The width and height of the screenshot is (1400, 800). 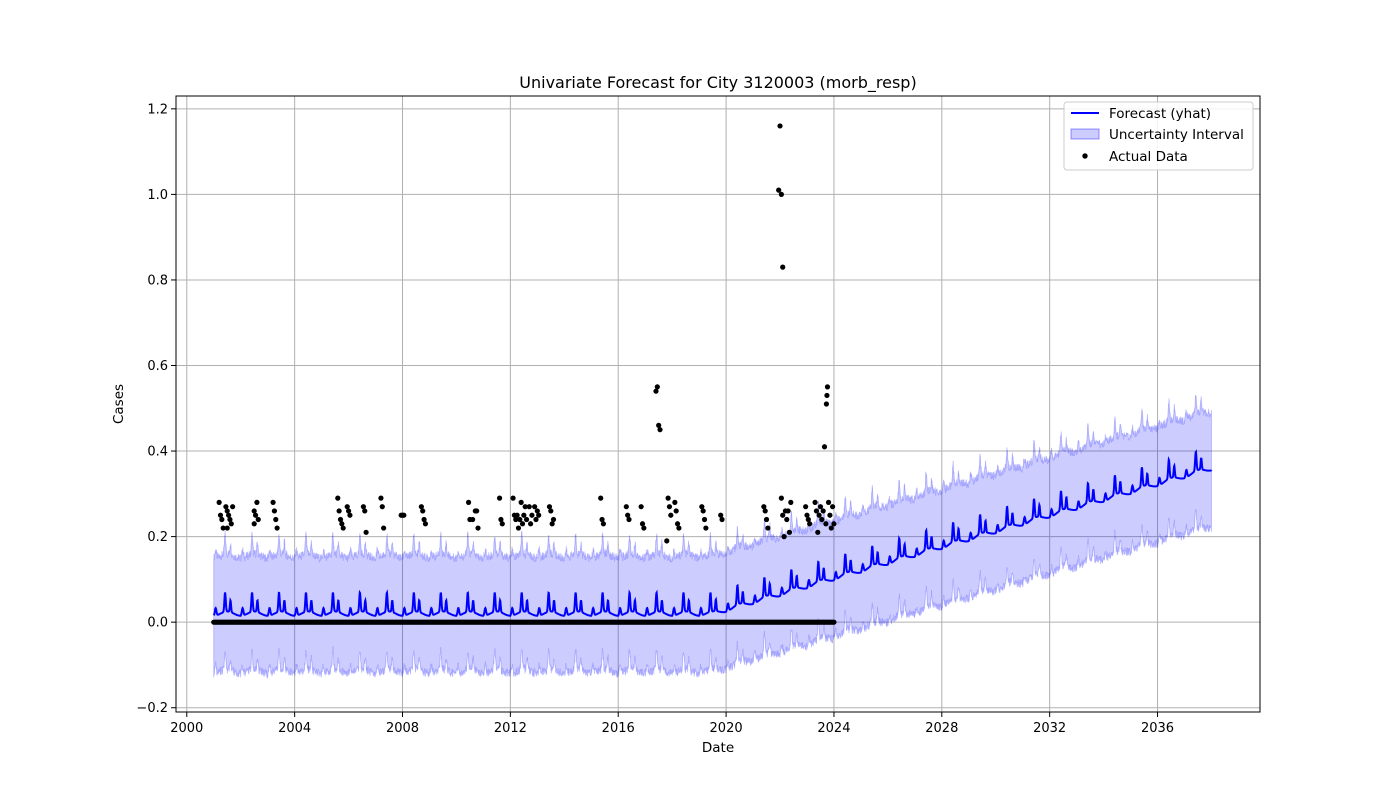 I want to click on y-tick-label: 0.2, so click(x=157, y=537).